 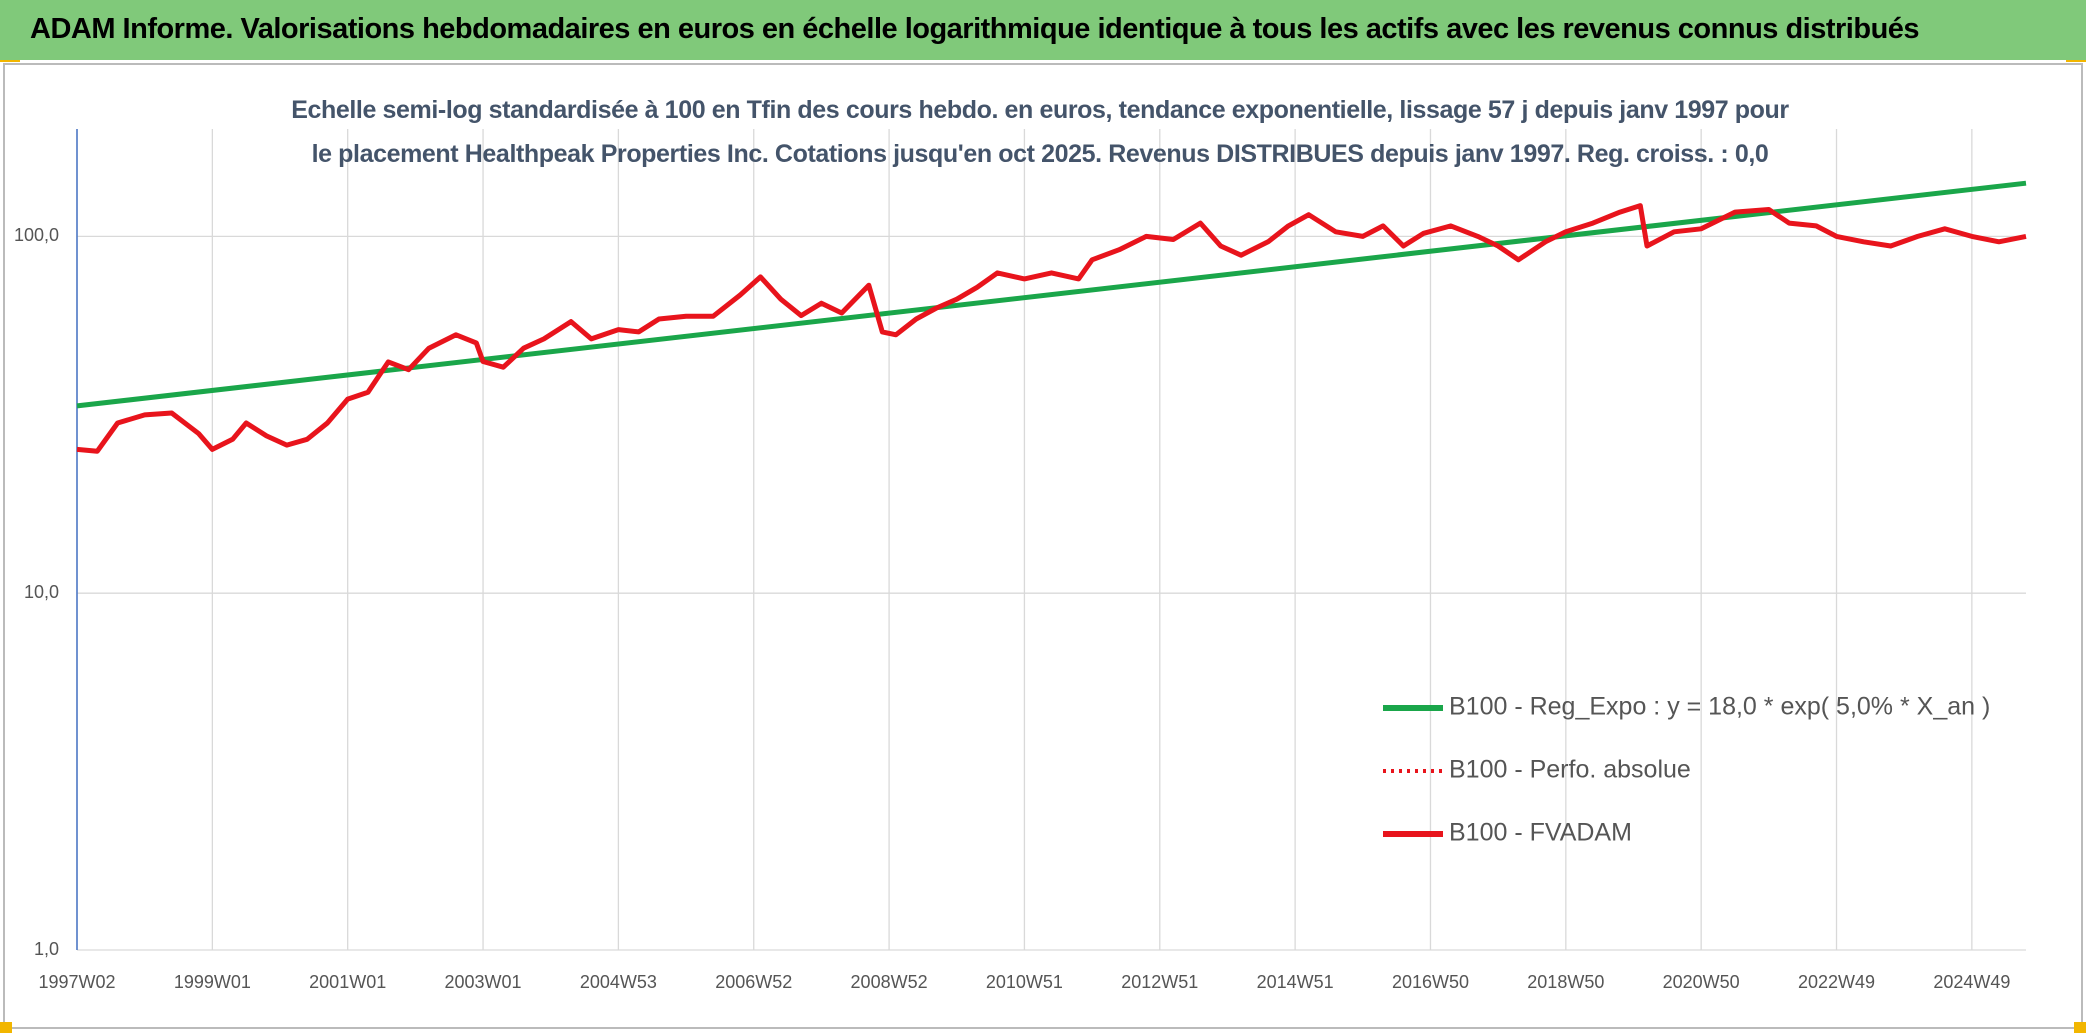 I want to click on x-tick-label: 2024W49, so click(x=1971, y=982).